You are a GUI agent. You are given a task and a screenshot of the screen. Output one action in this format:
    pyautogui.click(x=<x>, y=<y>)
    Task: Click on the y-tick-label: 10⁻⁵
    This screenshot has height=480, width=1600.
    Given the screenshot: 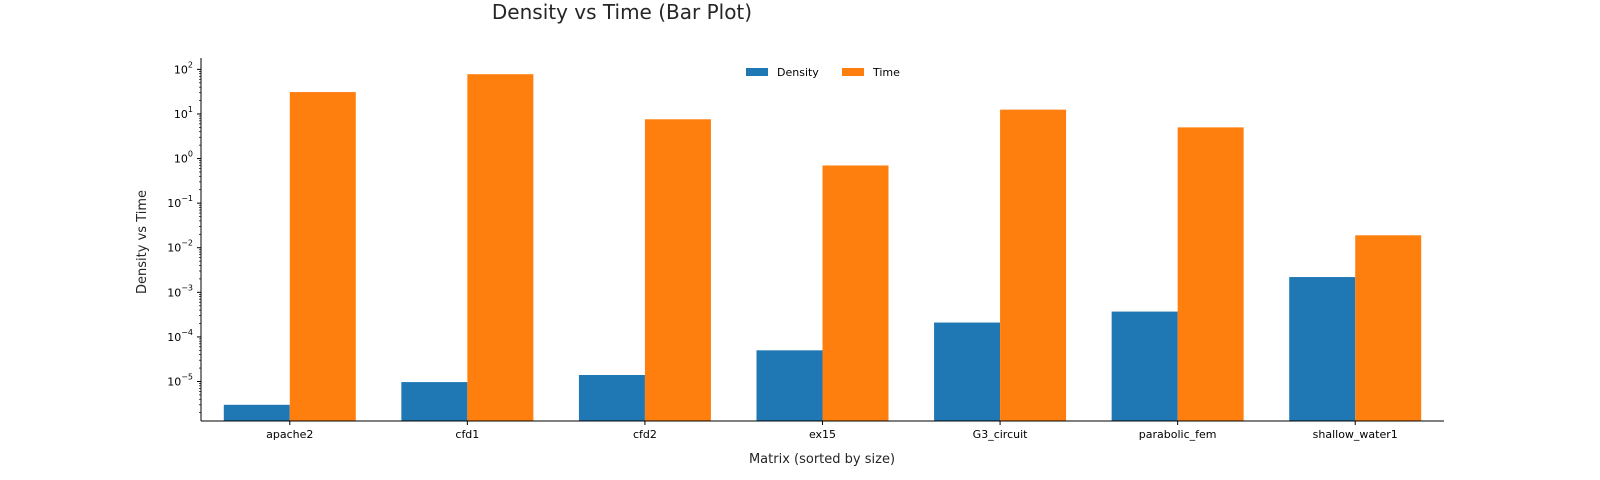 What is the action you would take?
    pyautogui.click(x=180, y=380)
    